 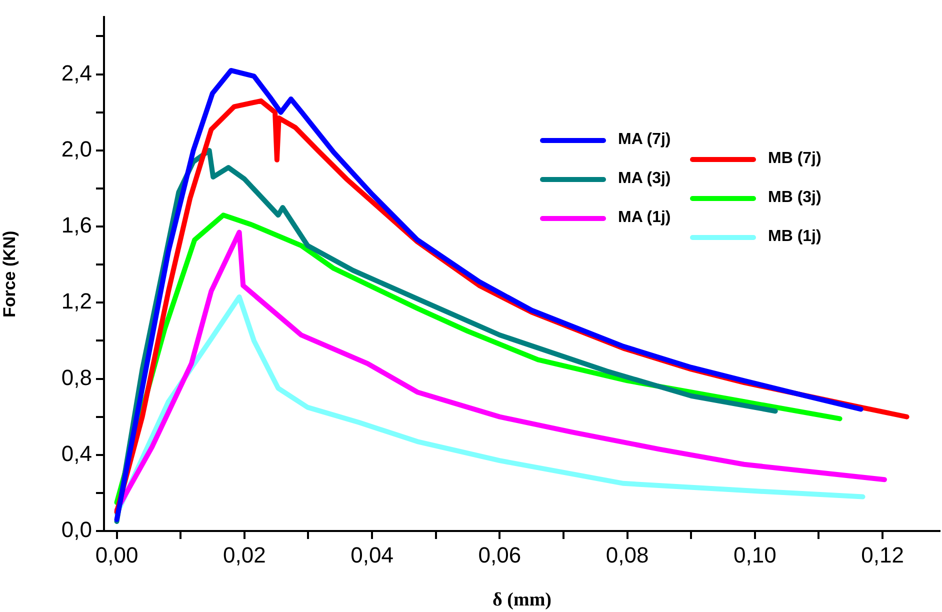 What do you see at coordinates (882, 555) in the screenshot?
I see `x-tick-label: 0,12` at bounding box center [882, 555].